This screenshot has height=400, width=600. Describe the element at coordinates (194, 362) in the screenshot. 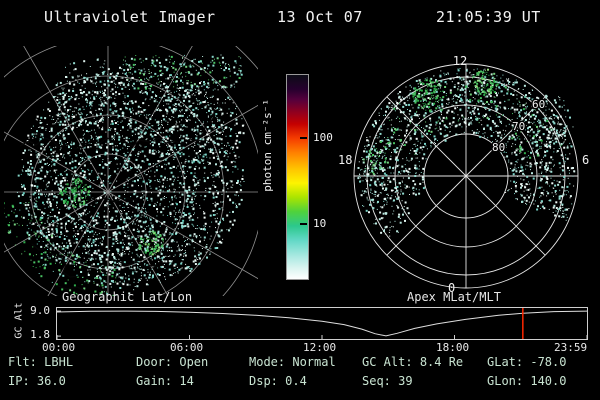

I see `status-door-value: Open` at that location.